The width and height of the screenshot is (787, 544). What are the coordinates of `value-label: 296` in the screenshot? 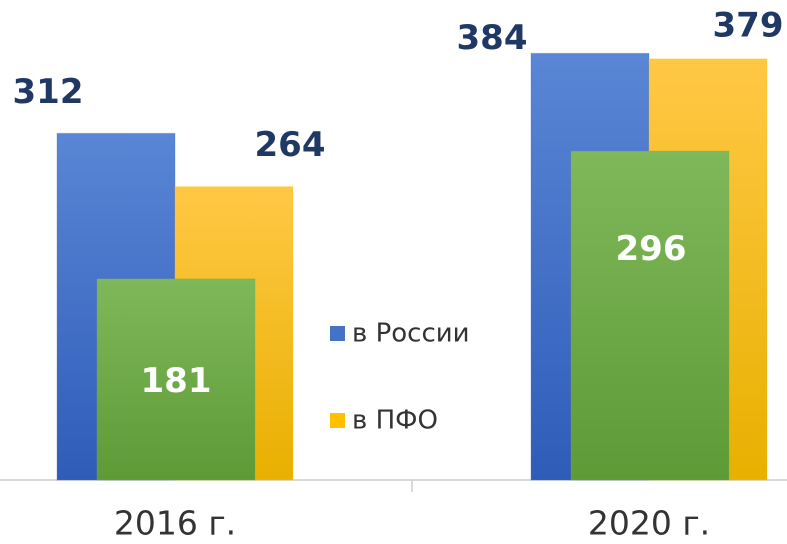 It's located at (651, 249).